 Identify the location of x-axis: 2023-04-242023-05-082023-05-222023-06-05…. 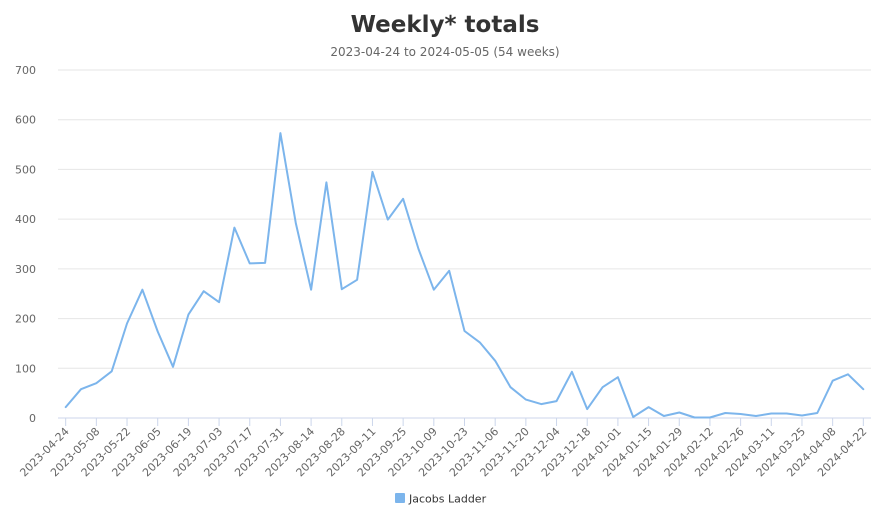
(443, 448).